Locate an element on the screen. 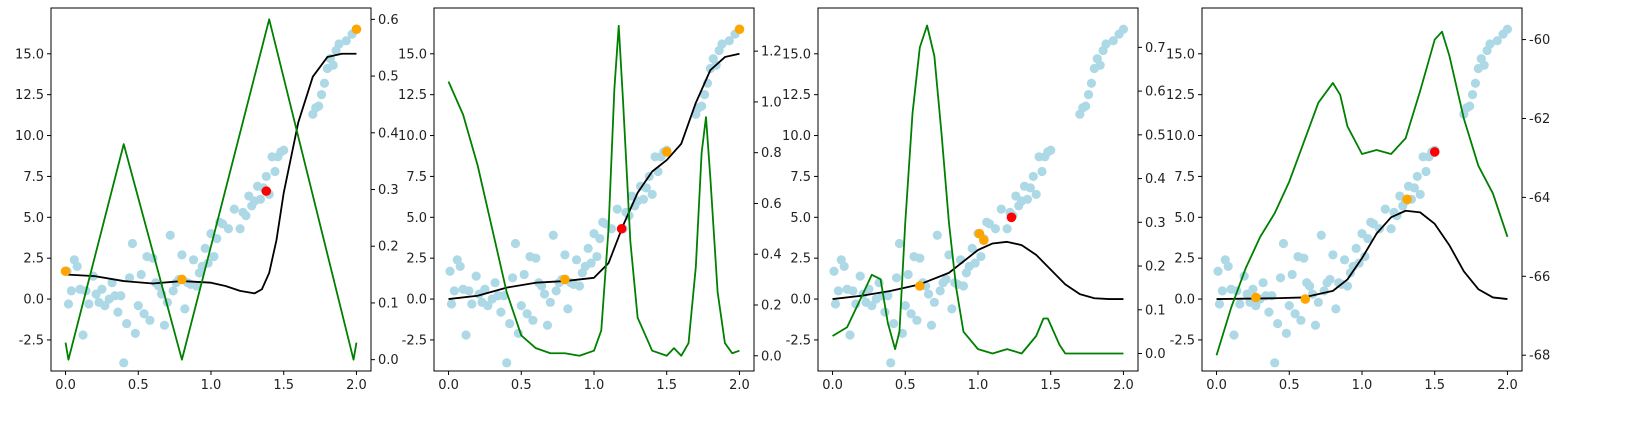  y2-tick-label: -60 is located at coordinates (1539, 40).